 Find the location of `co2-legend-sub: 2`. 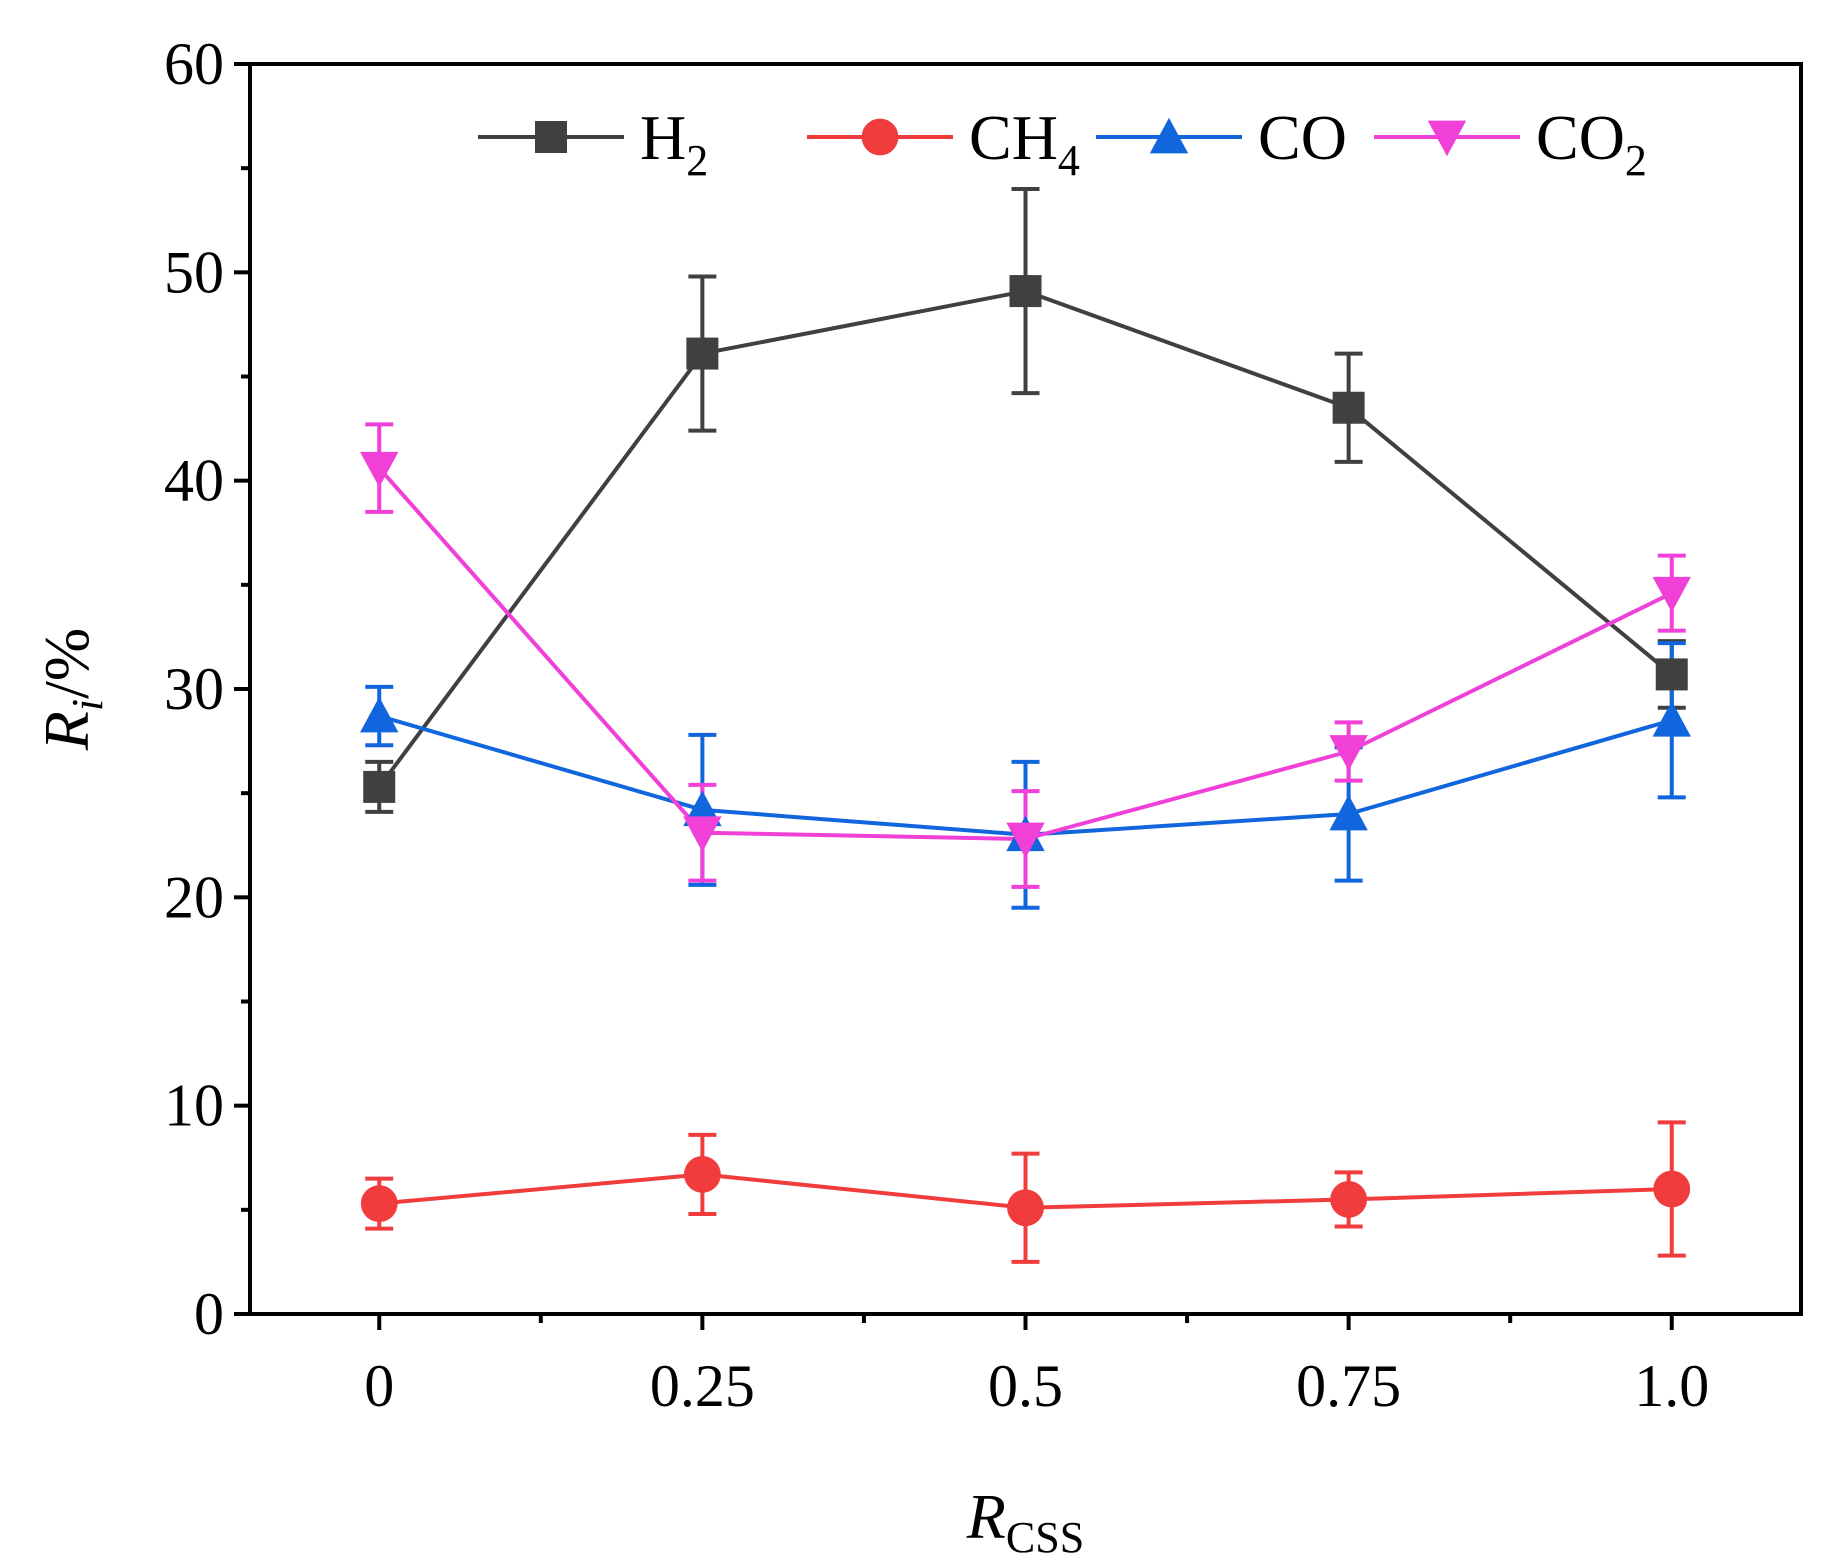

co2-legend-sub: 2 is located at coordinates (1636, 160).